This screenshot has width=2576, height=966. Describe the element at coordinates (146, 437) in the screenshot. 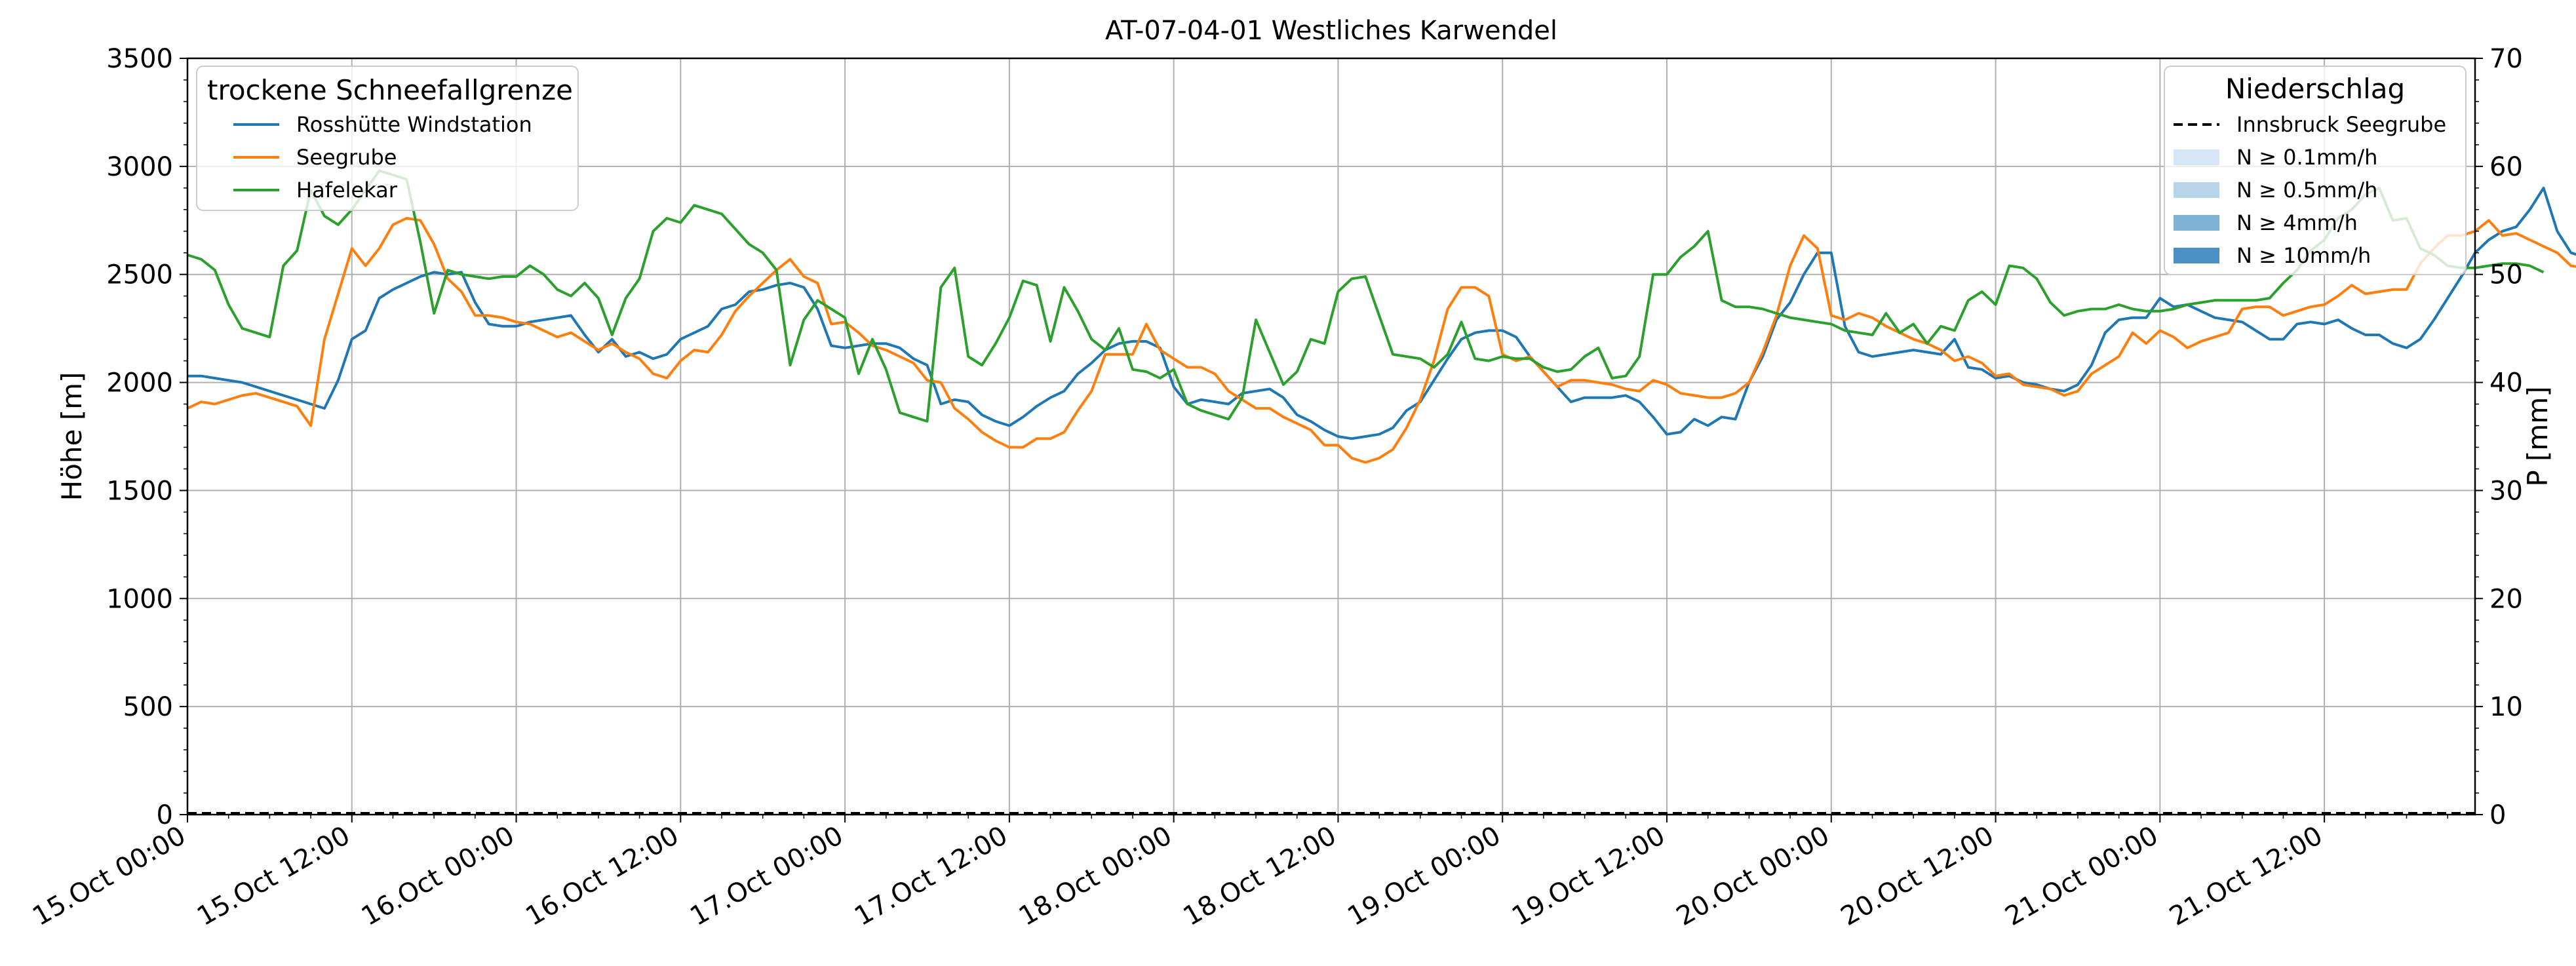

I see `y-axis-ticks: 0 500 1000 1500 2000 2500 3000 3500` at that location.